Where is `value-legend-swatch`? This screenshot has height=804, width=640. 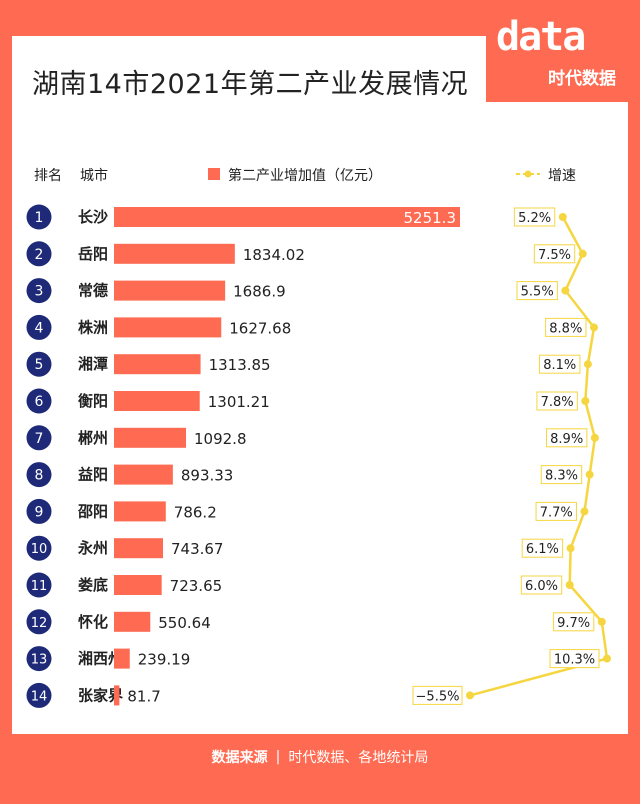
value-legend-swatch is located at coordinates (214, 174).